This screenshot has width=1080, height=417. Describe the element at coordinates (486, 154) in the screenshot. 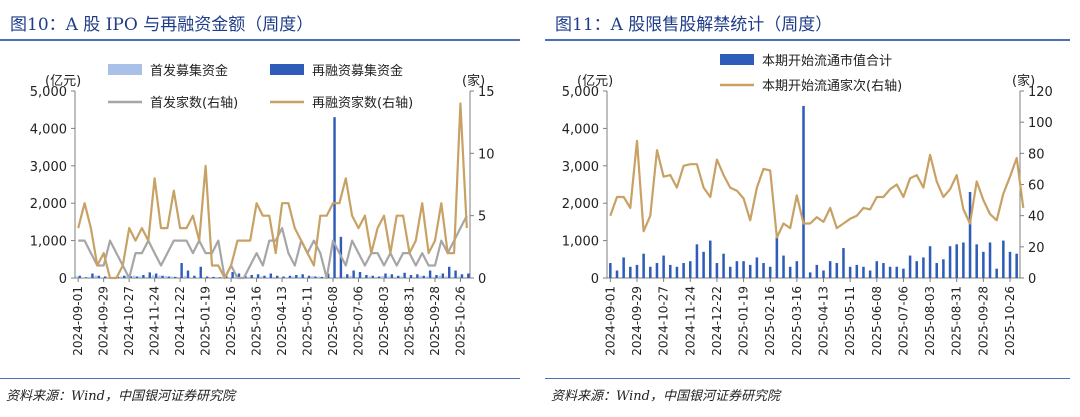

I see `y-right-tick-label: 10` at that location.